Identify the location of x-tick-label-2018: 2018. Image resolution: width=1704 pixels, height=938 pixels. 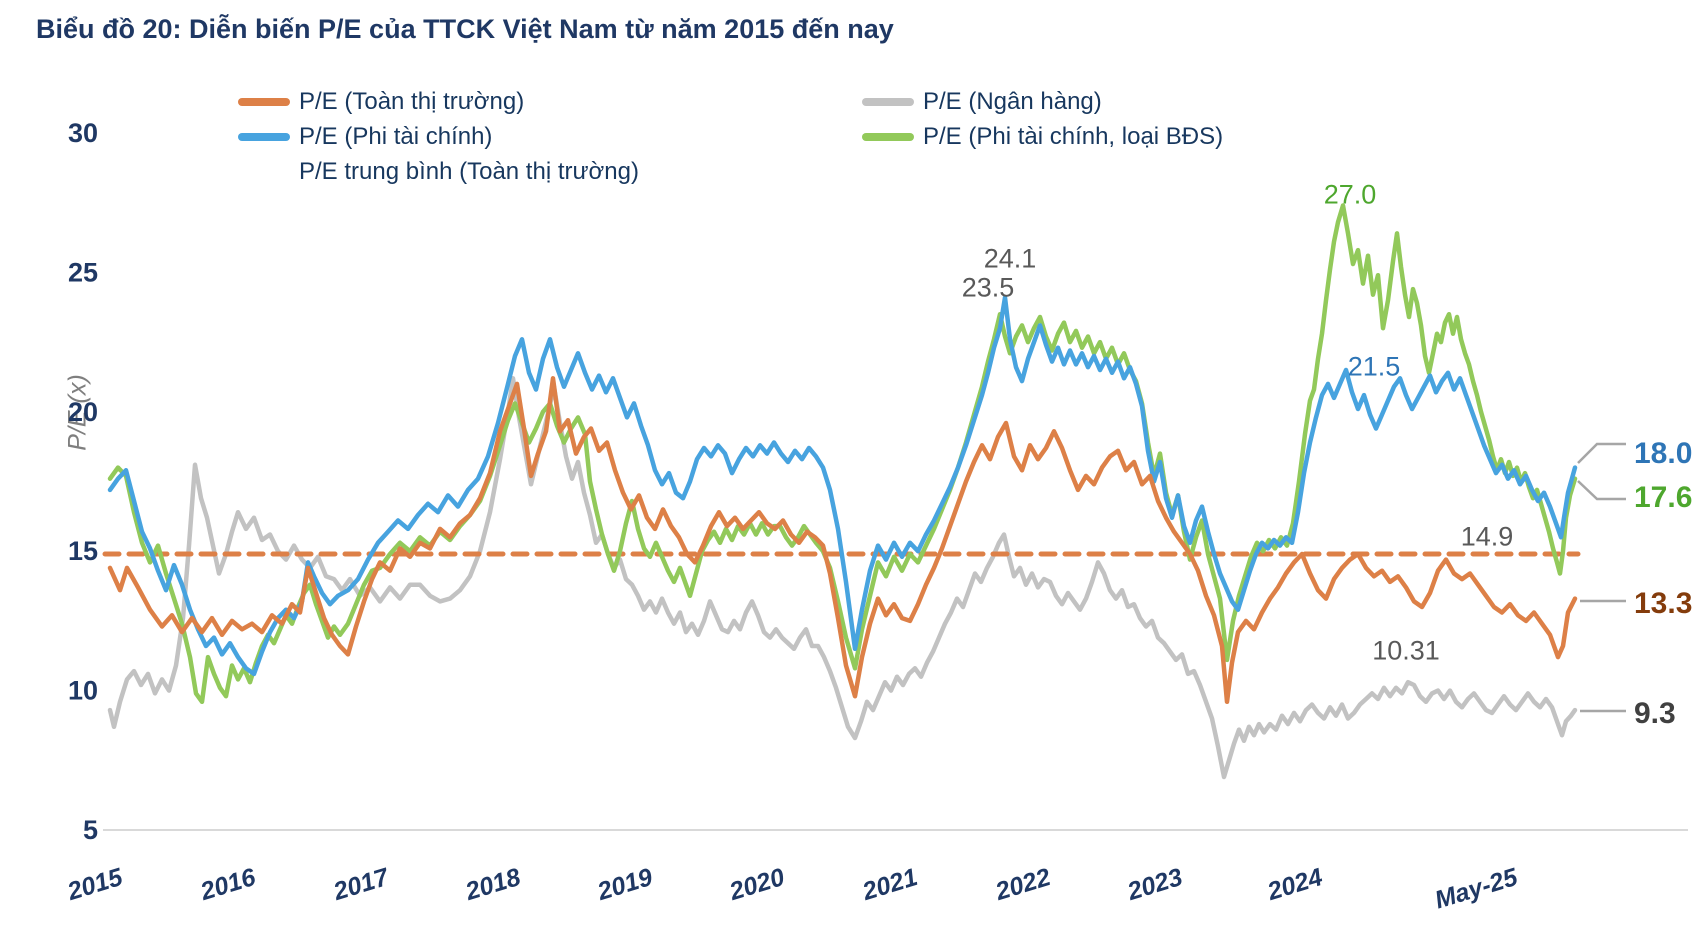
(492, 884).